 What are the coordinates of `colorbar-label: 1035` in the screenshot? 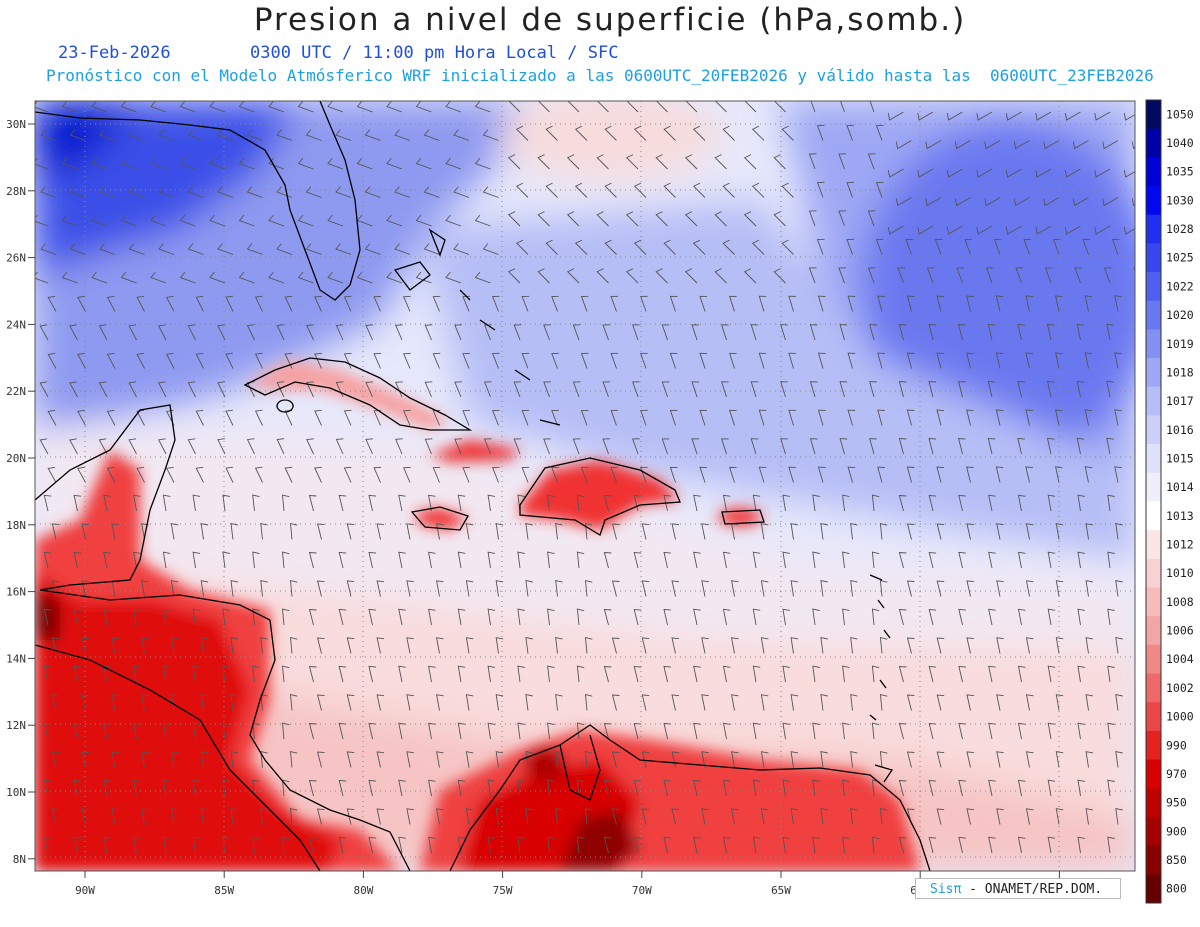 It's located at (1180, 172).